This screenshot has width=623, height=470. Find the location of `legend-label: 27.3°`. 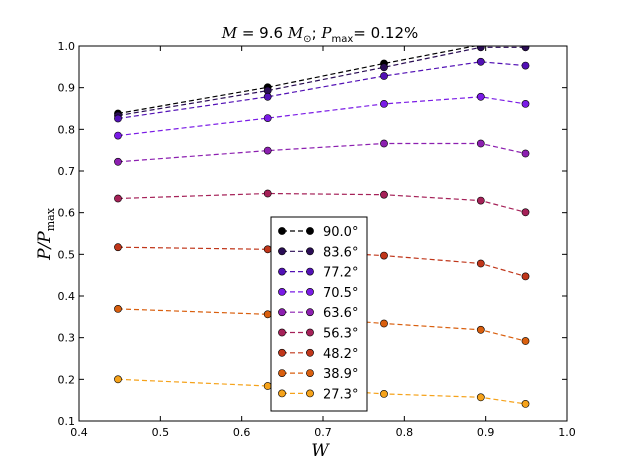

legend-label: 27.3° is located at coordinates (340, 394).